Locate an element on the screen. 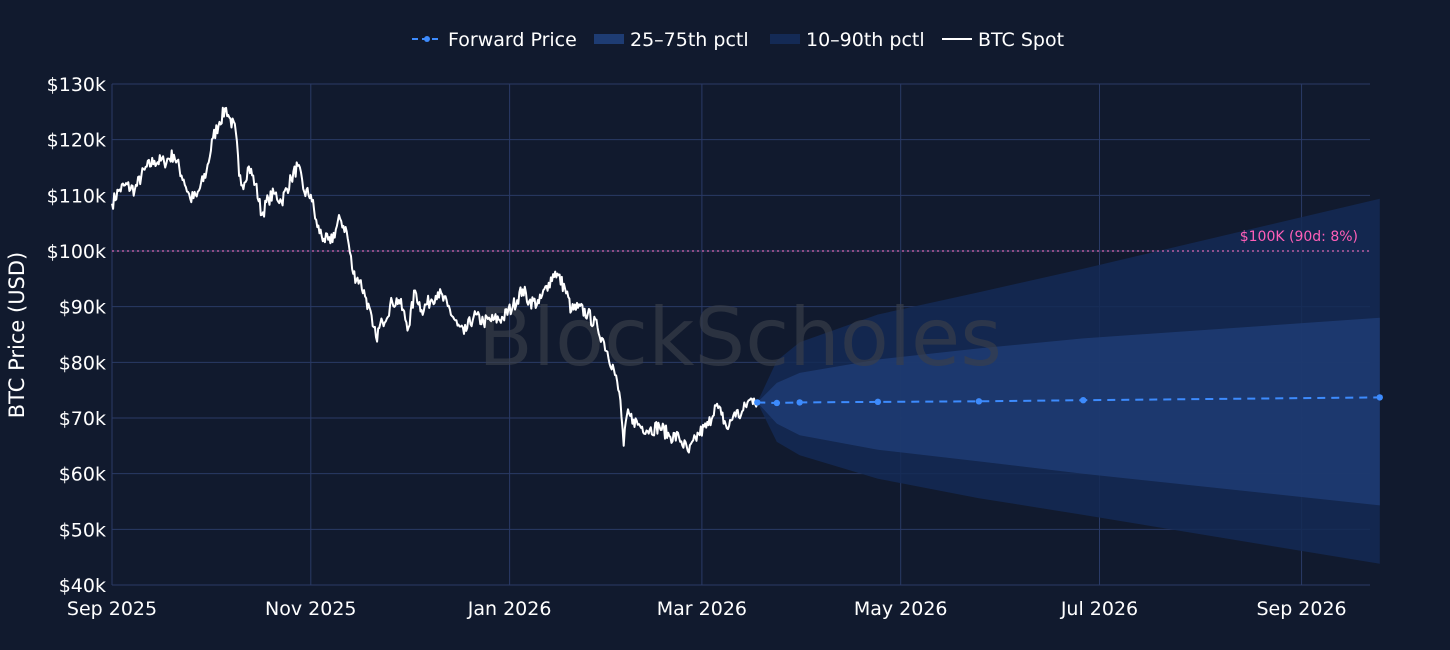  x-tick-label: Sep 2025 is located at coordinates (112, 609).